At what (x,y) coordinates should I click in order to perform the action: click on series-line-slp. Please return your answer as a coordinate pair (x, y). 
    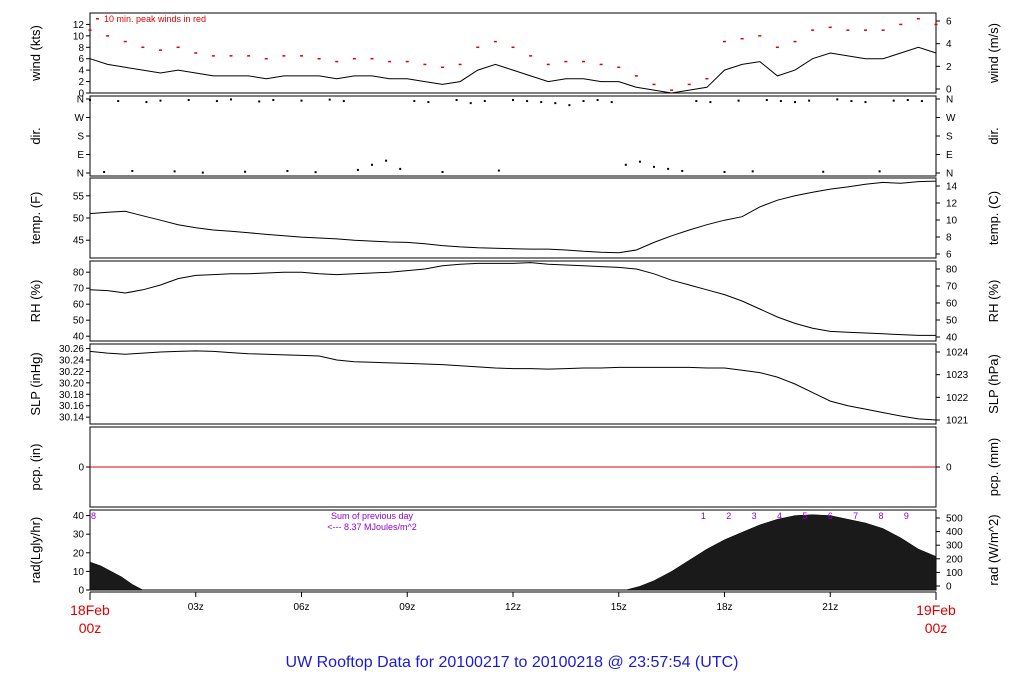
    Looking at the image, I should click on (513, 385).